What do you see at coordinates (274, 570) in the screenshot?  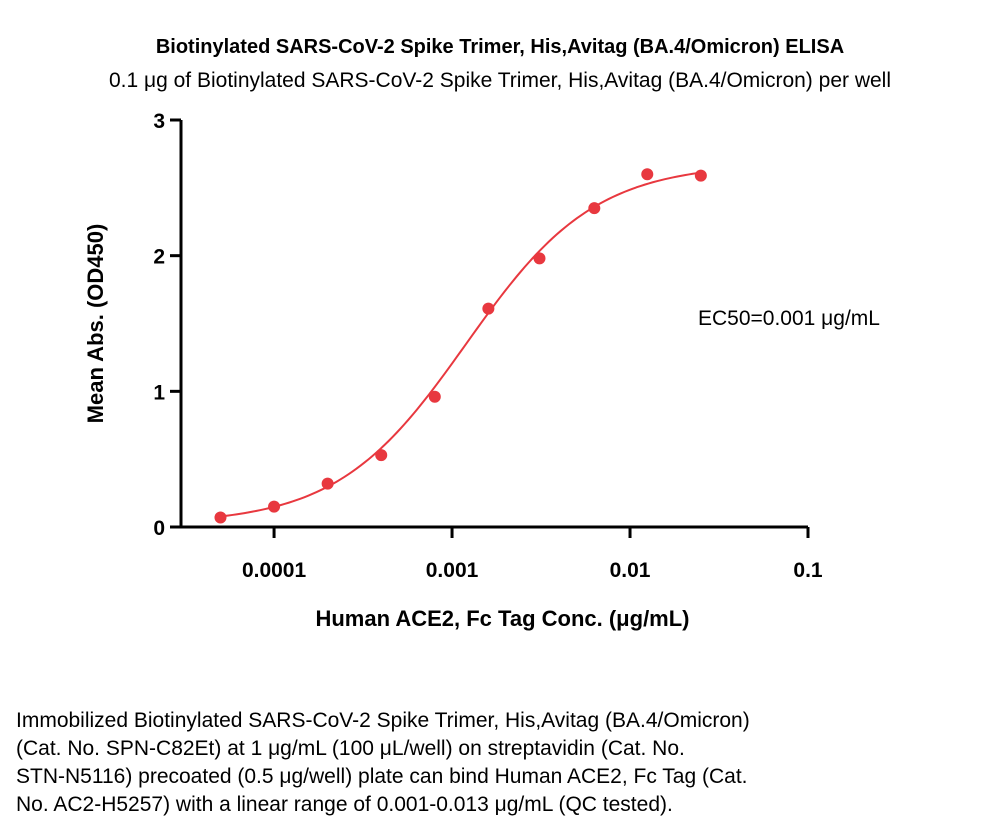 I see `x-tick-label: 0.0001` at bounding box center [274, 570].